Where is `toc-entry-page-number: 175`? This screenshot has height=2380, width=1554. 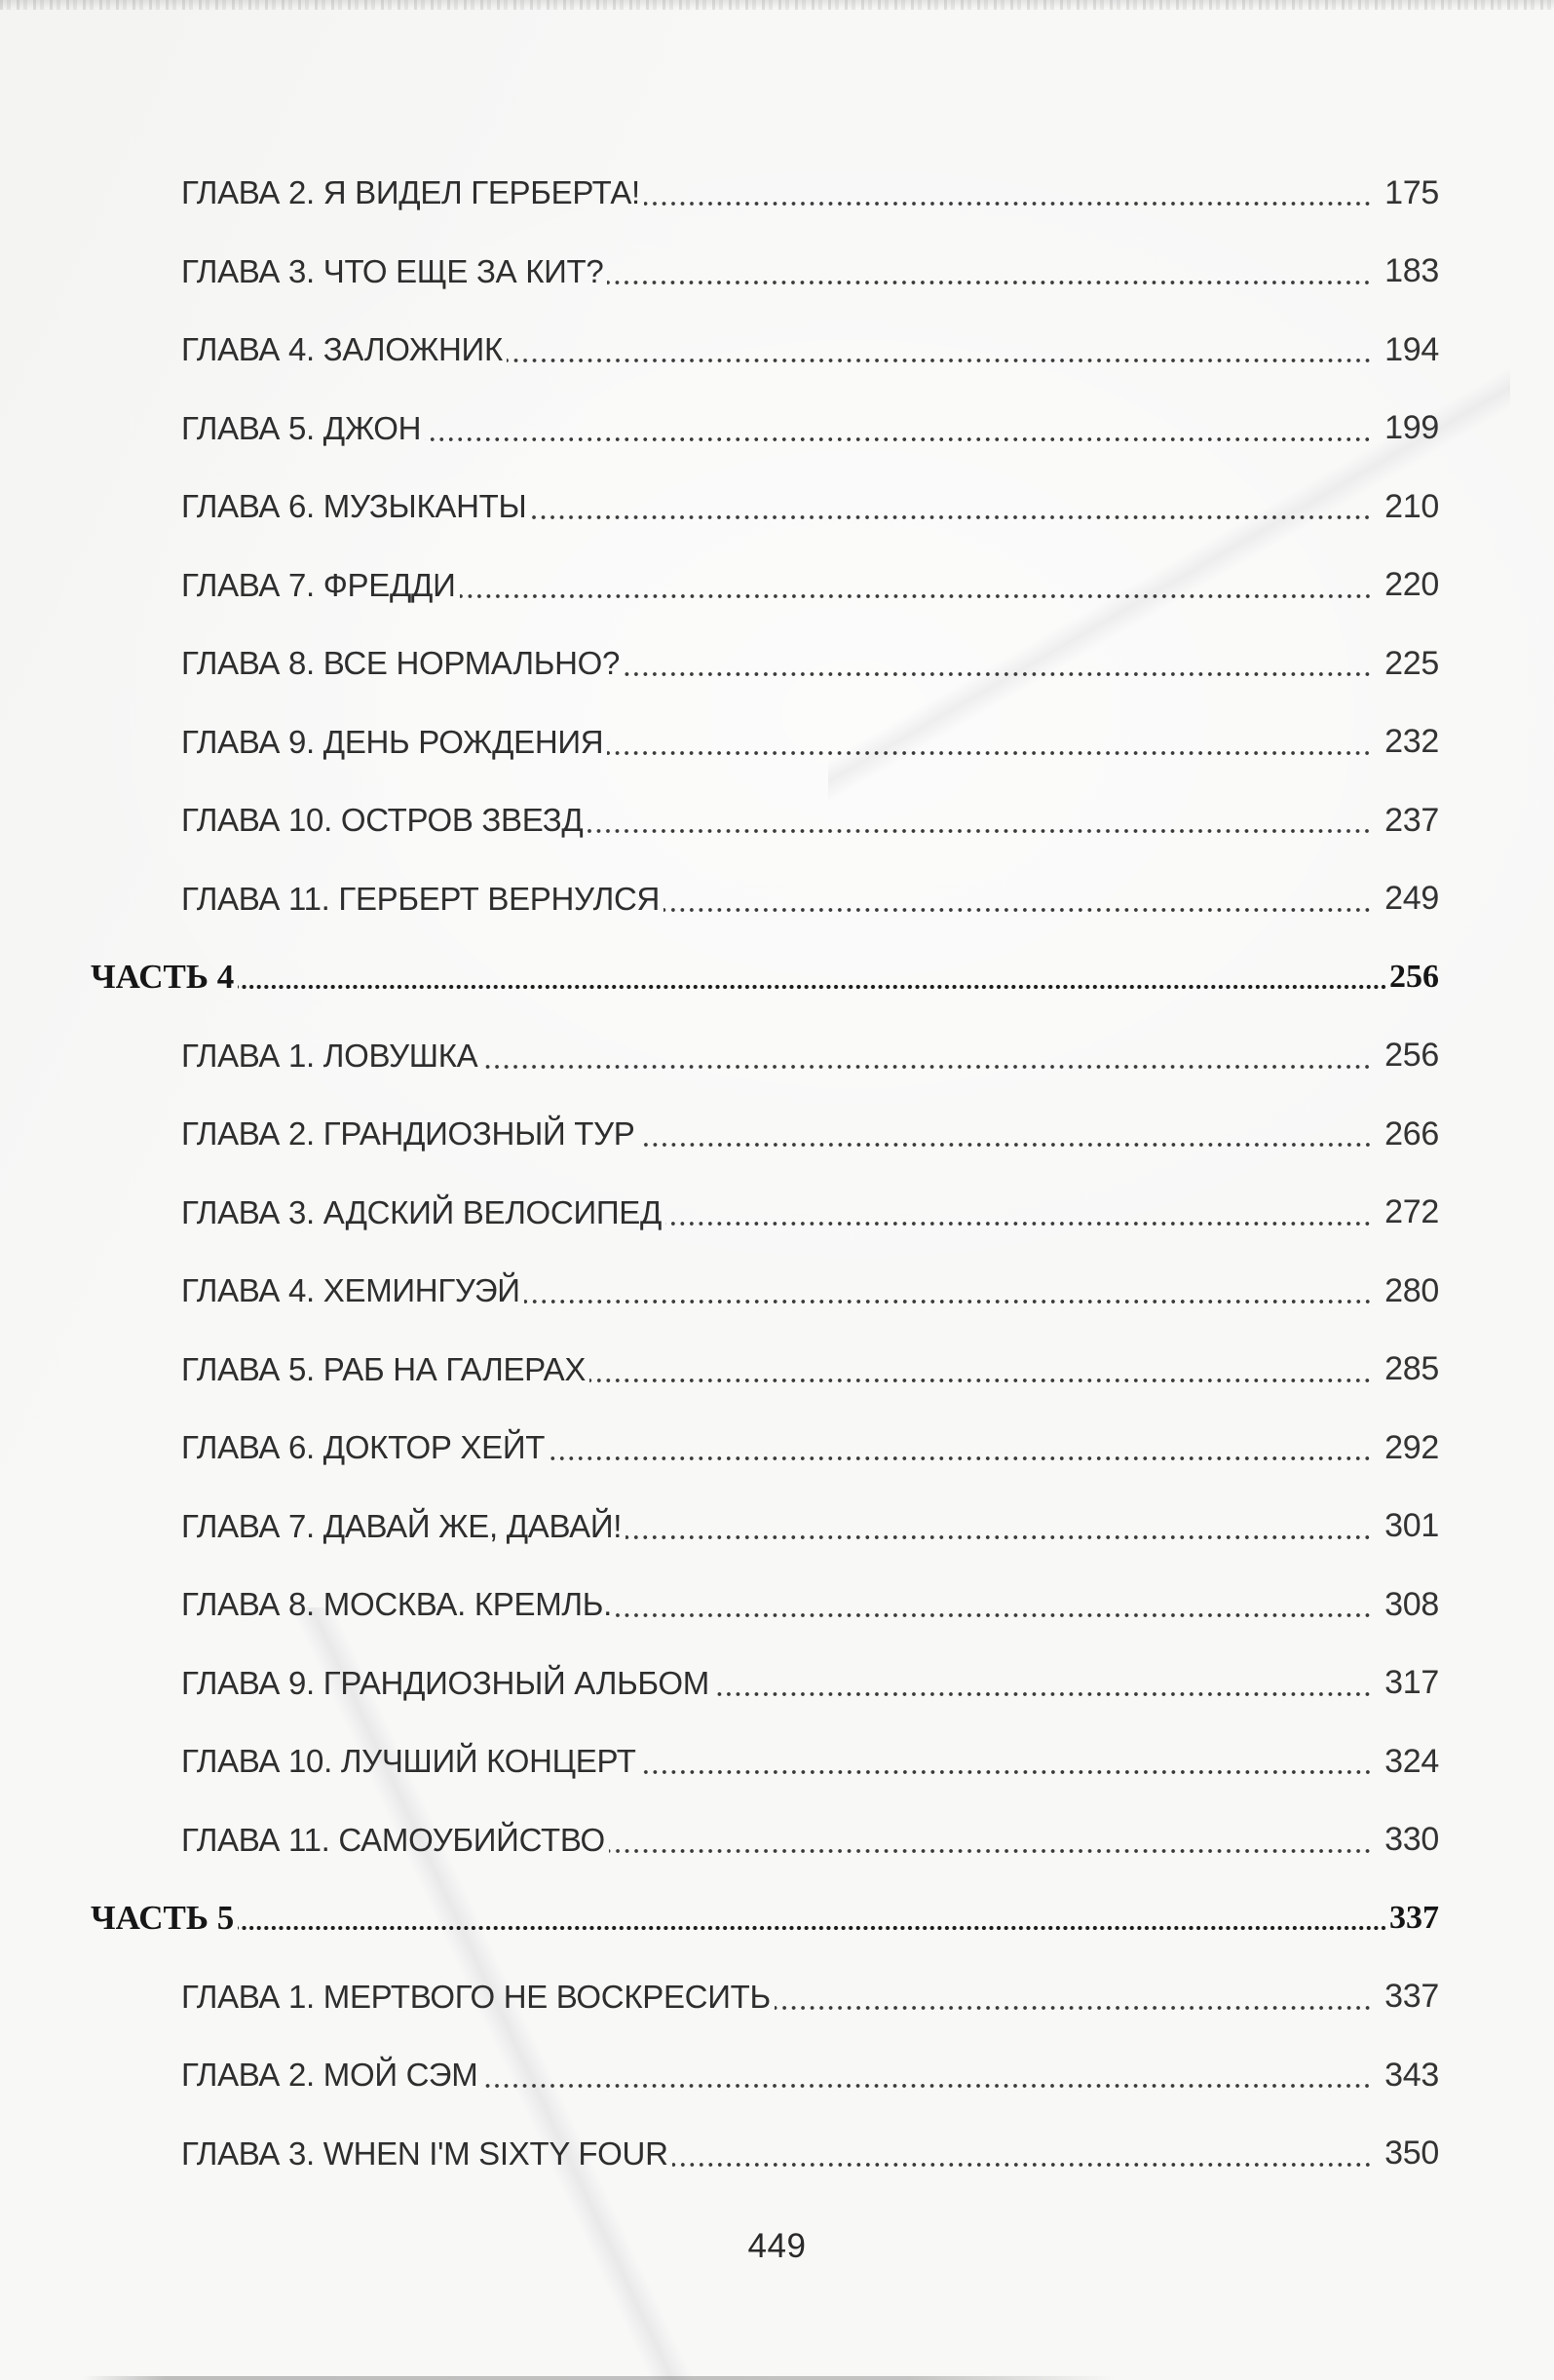 toc-entry-page-number: 175 is located at coordinates (1411, 192).